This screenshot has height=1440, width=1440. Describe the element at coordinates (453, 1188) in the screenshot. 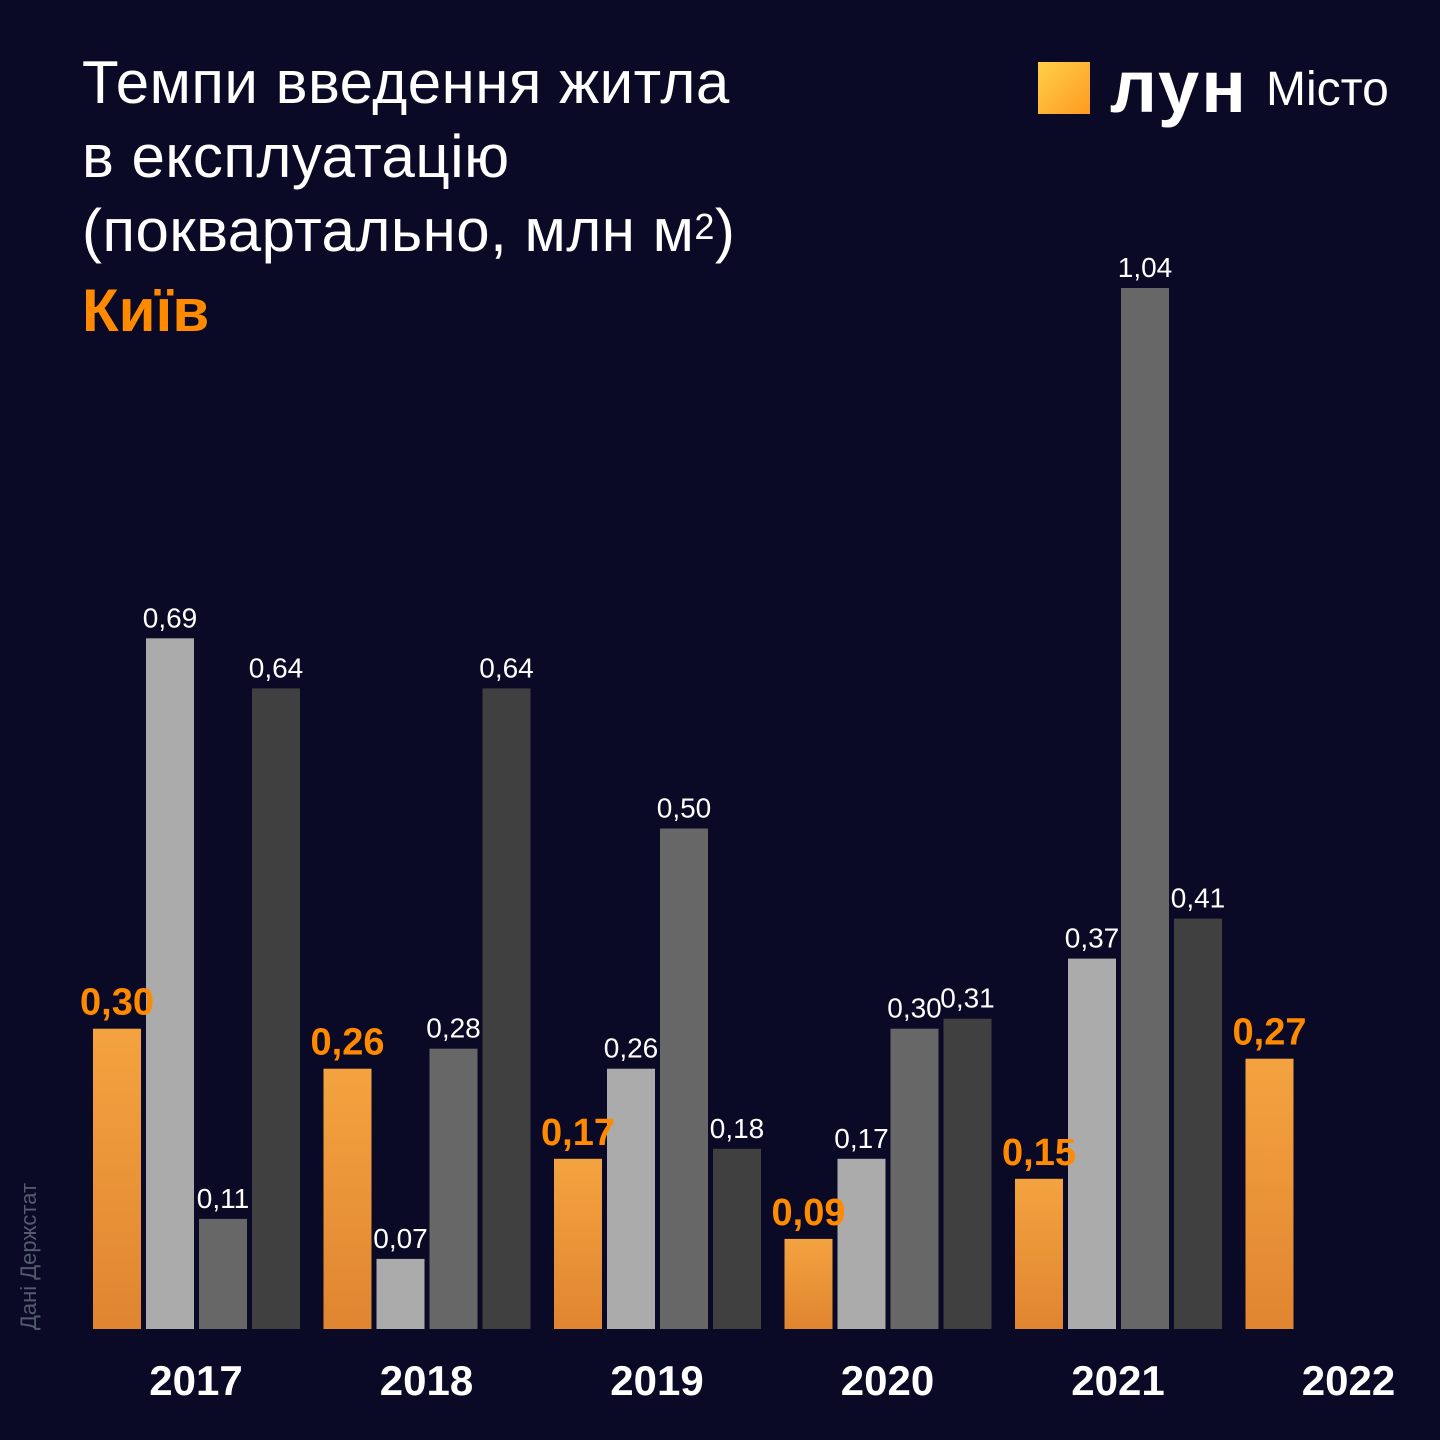

I see `bar-2018-q3` at that location.